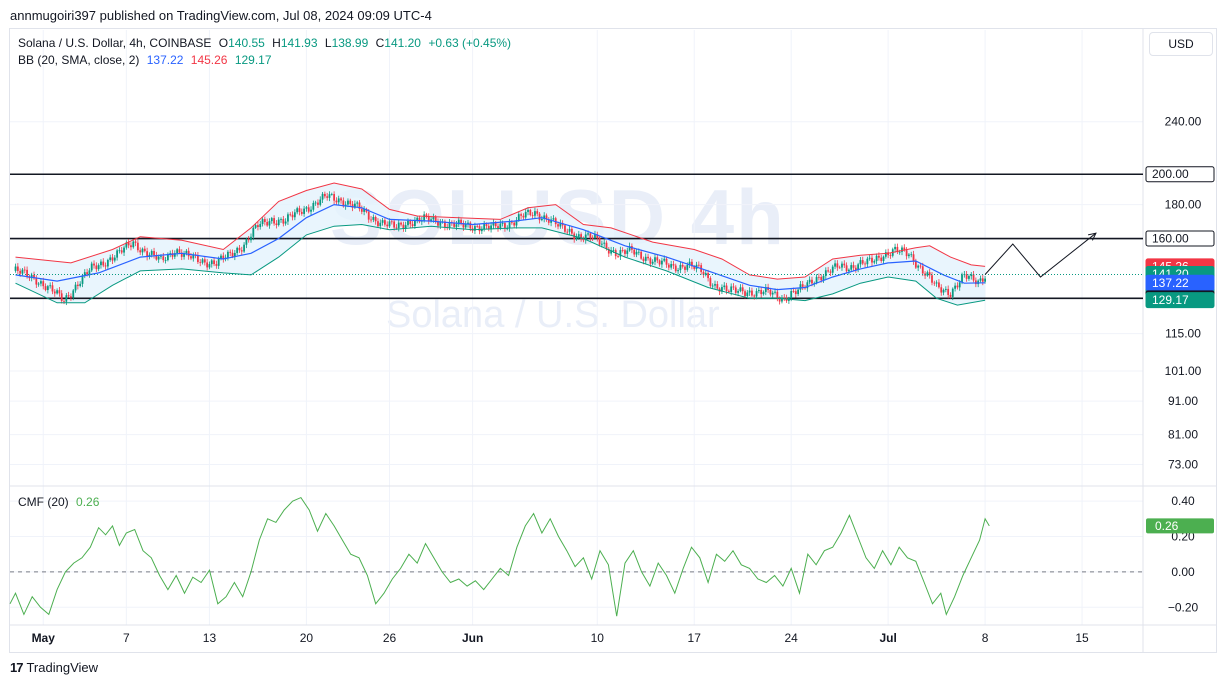 This screenshot has height=686, width=1228. I want to click on high-value: 141.93, so click(299, 43).